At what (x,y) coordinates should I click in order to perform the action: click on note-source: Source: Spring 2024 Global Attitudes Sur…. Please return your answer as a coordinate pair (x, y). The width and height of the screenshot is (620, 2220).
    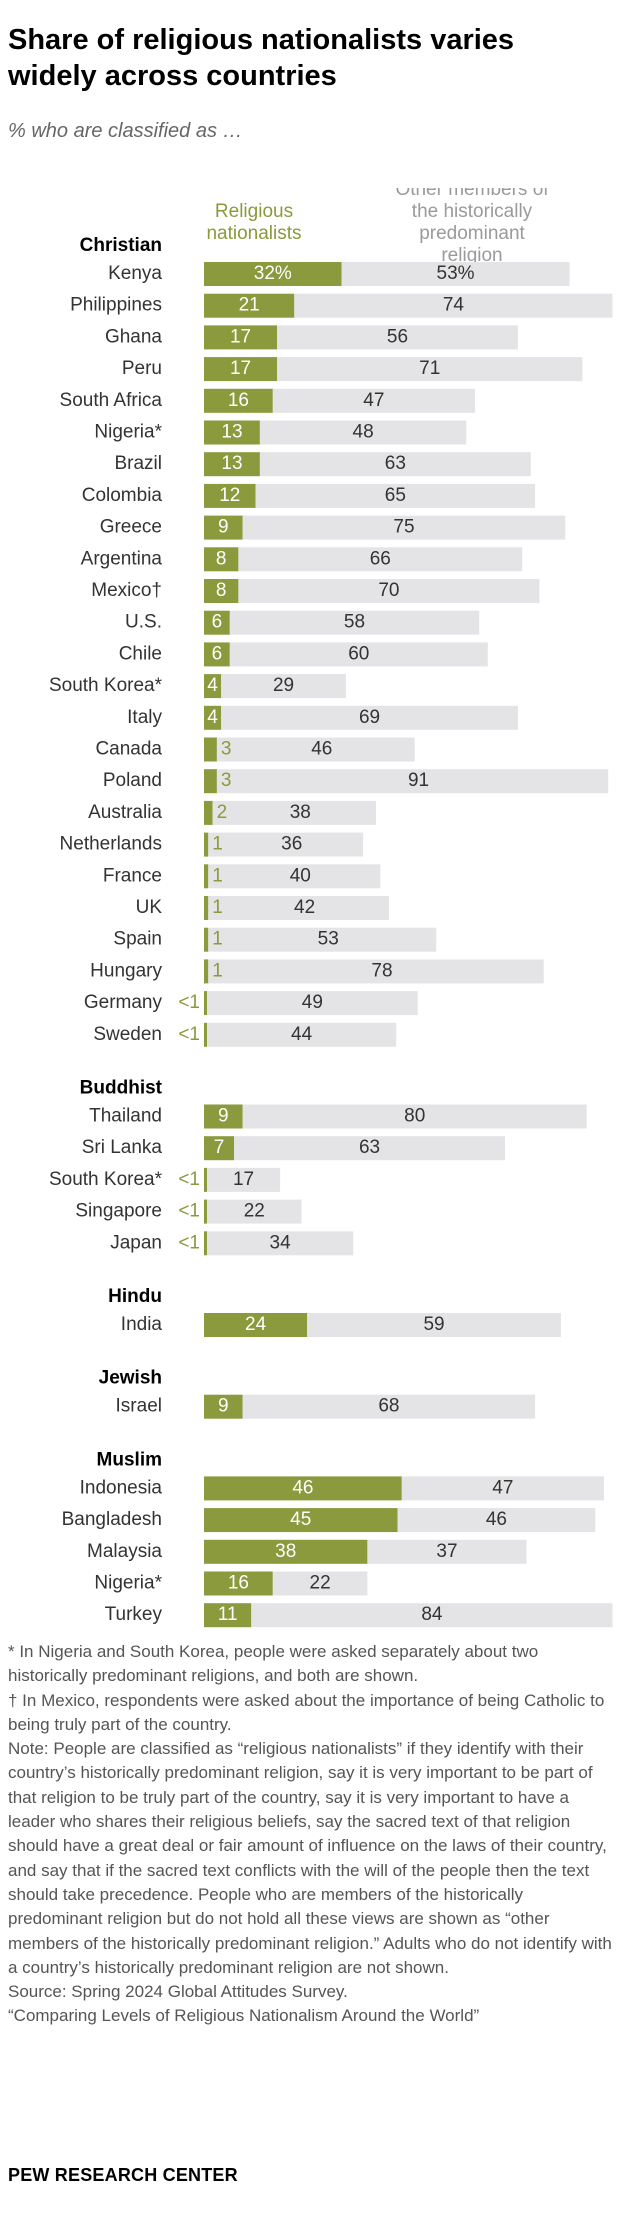
    Looking at the image, I should click on (178, 1992).